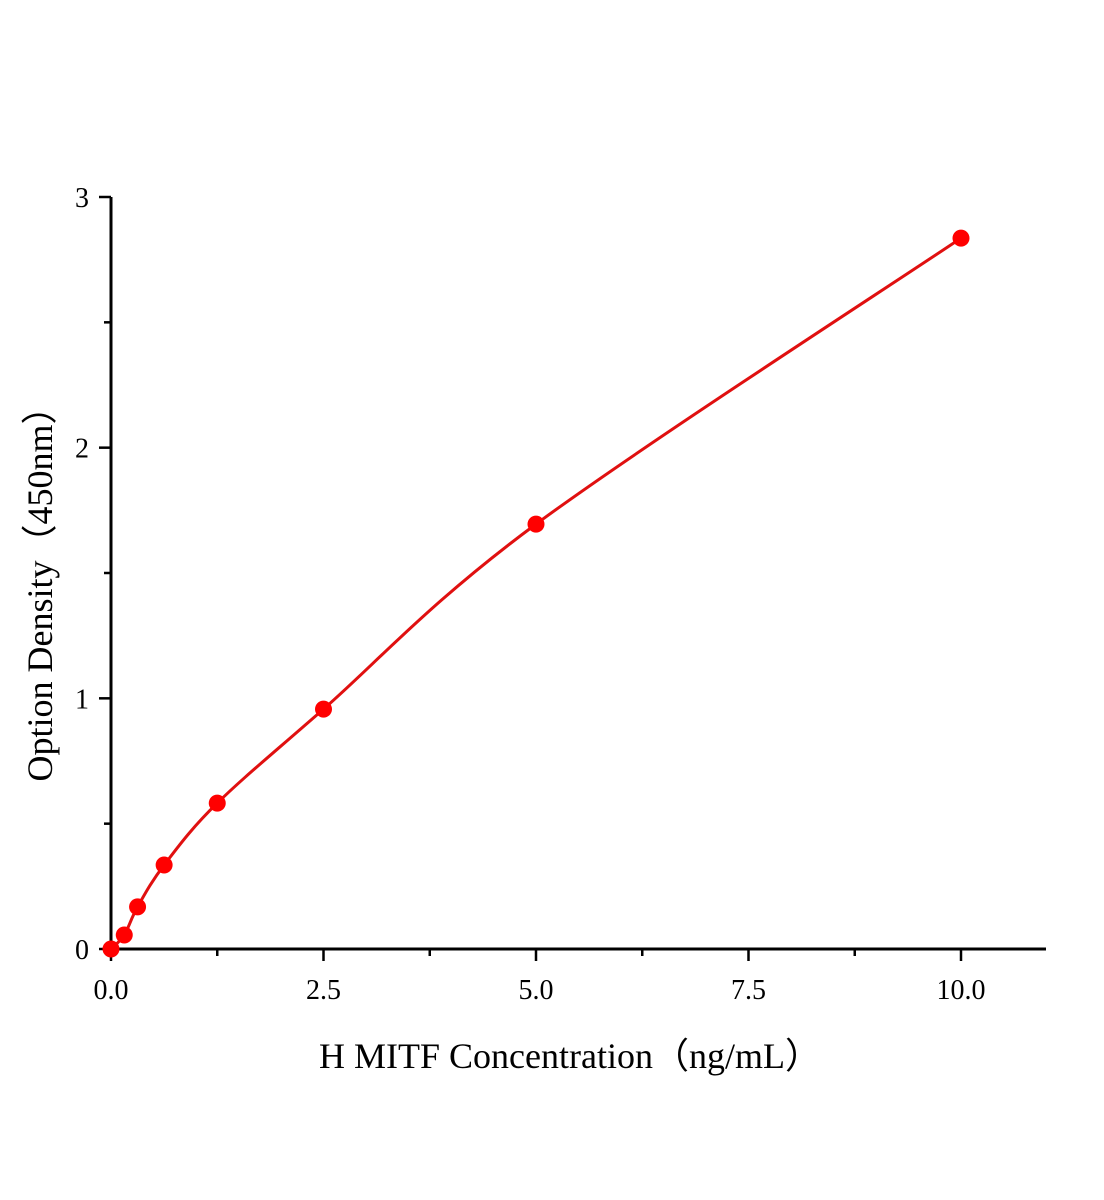 The width and height of the screenshot is (1104, 1200). What do you see at coordinates (40, 585) in the screenshot?
I see `y-axis-title: Option Density（450nm）` at bounding box center [40, 585].